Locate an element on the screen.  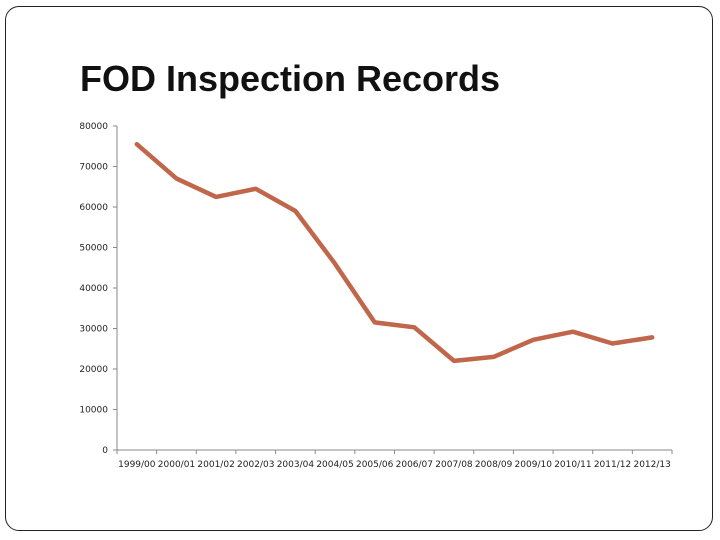
chart-title: FOD Inspection Records is located at coordinates (290, 78).